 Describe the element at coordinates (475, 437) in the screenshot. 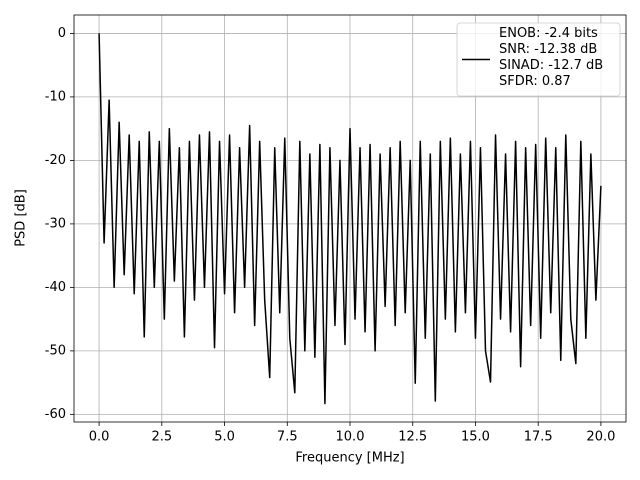

I see `x-tick-label: 15.0` at that location.